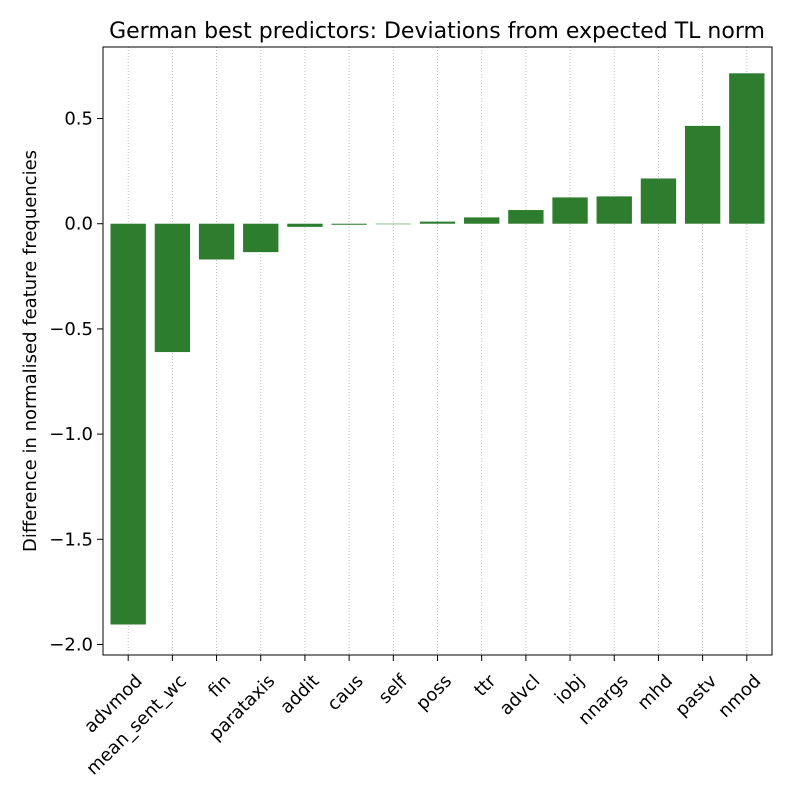 The image size is (800, 800). Describe the element at coordinates (393, 224) in the screenshot. I see `bar-self` at that location.